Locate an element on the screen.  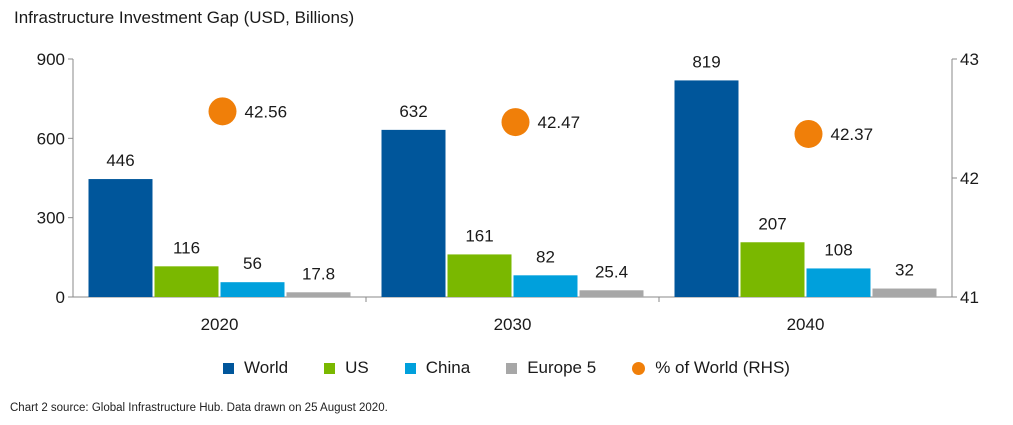
y2-tick-label: 42 is located at coordinates (969, 178).